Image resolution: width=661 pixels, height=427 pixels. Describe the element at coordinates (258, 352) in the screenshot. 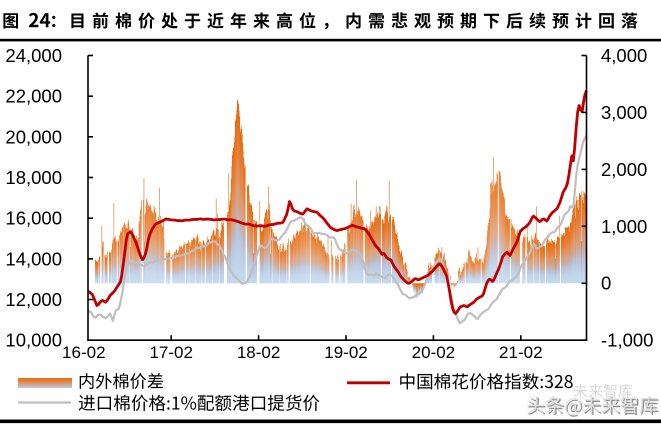

I see `svg-text: 18-02` at that location.